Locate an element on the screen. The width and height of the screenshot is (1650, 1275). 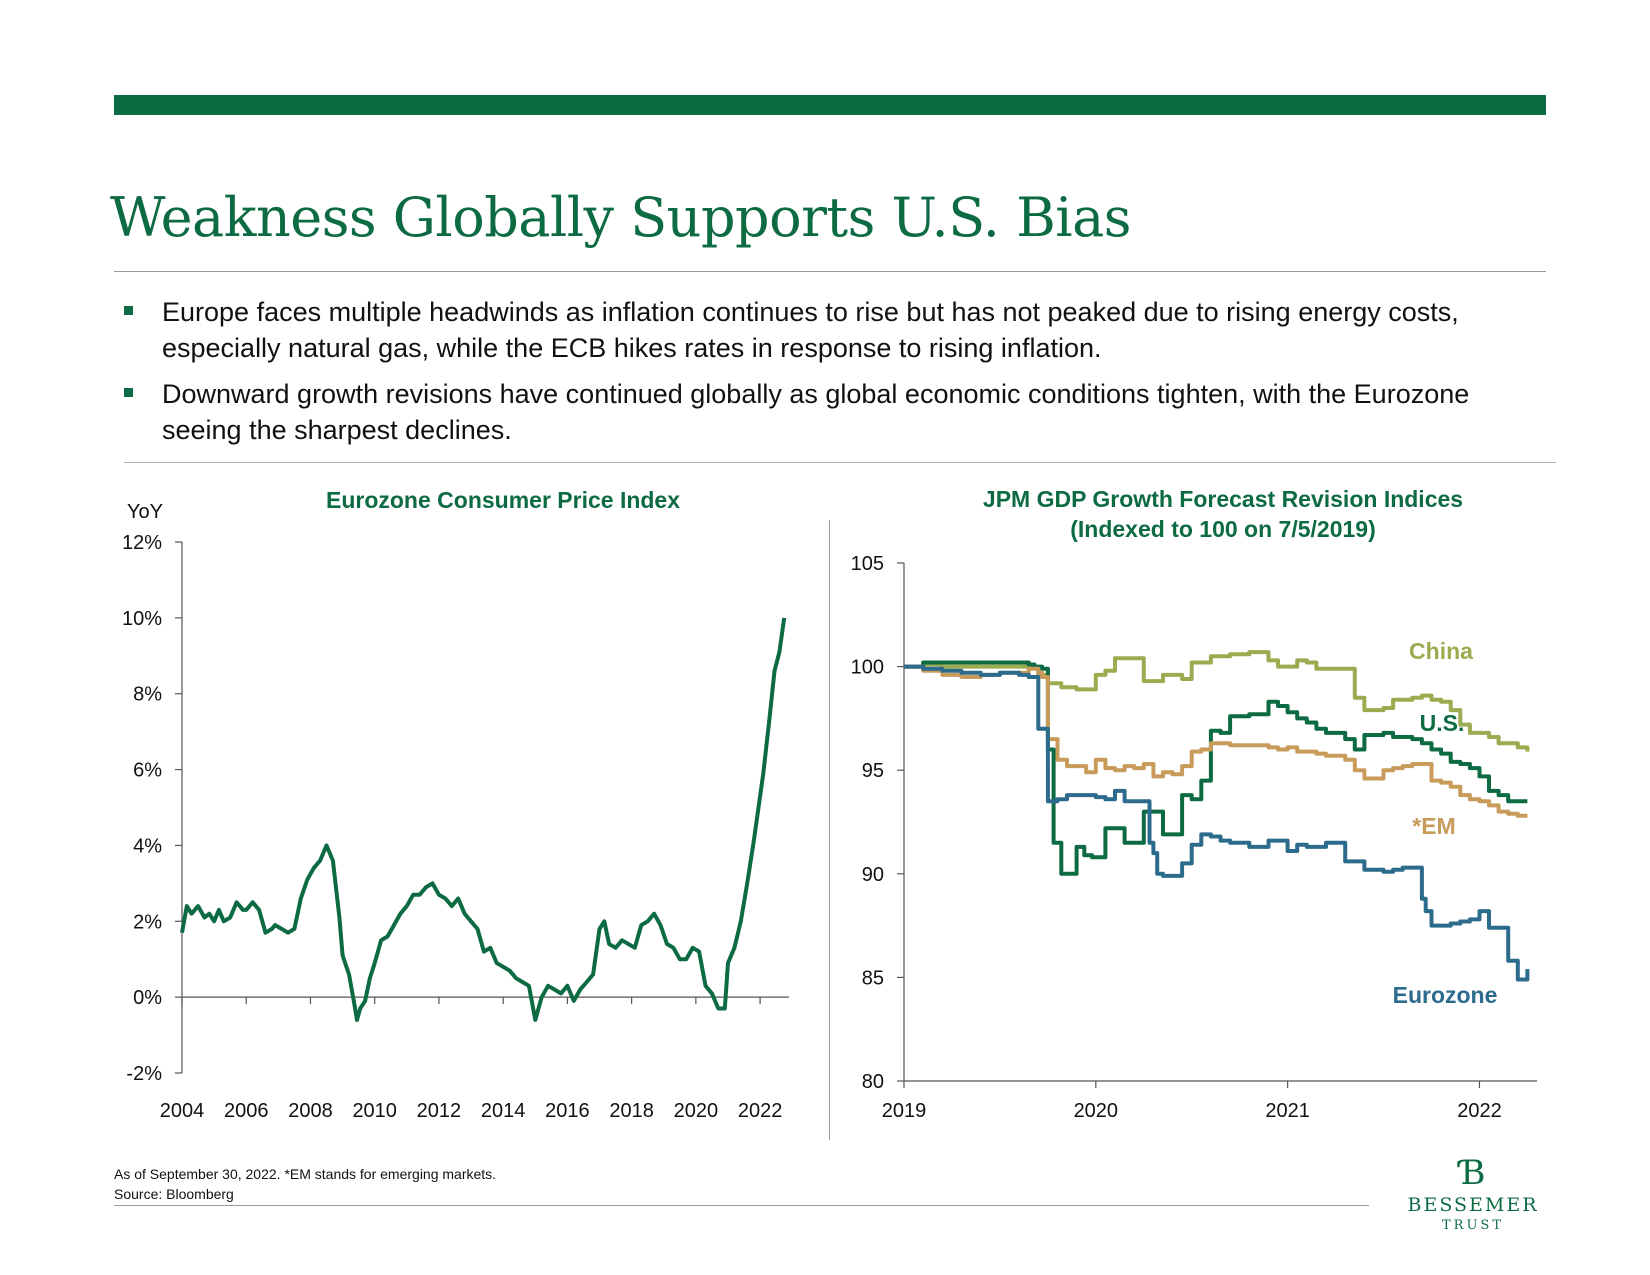
page-title: Weakness Globally Supports U.S. Bias is located at coordinates (620, 217).